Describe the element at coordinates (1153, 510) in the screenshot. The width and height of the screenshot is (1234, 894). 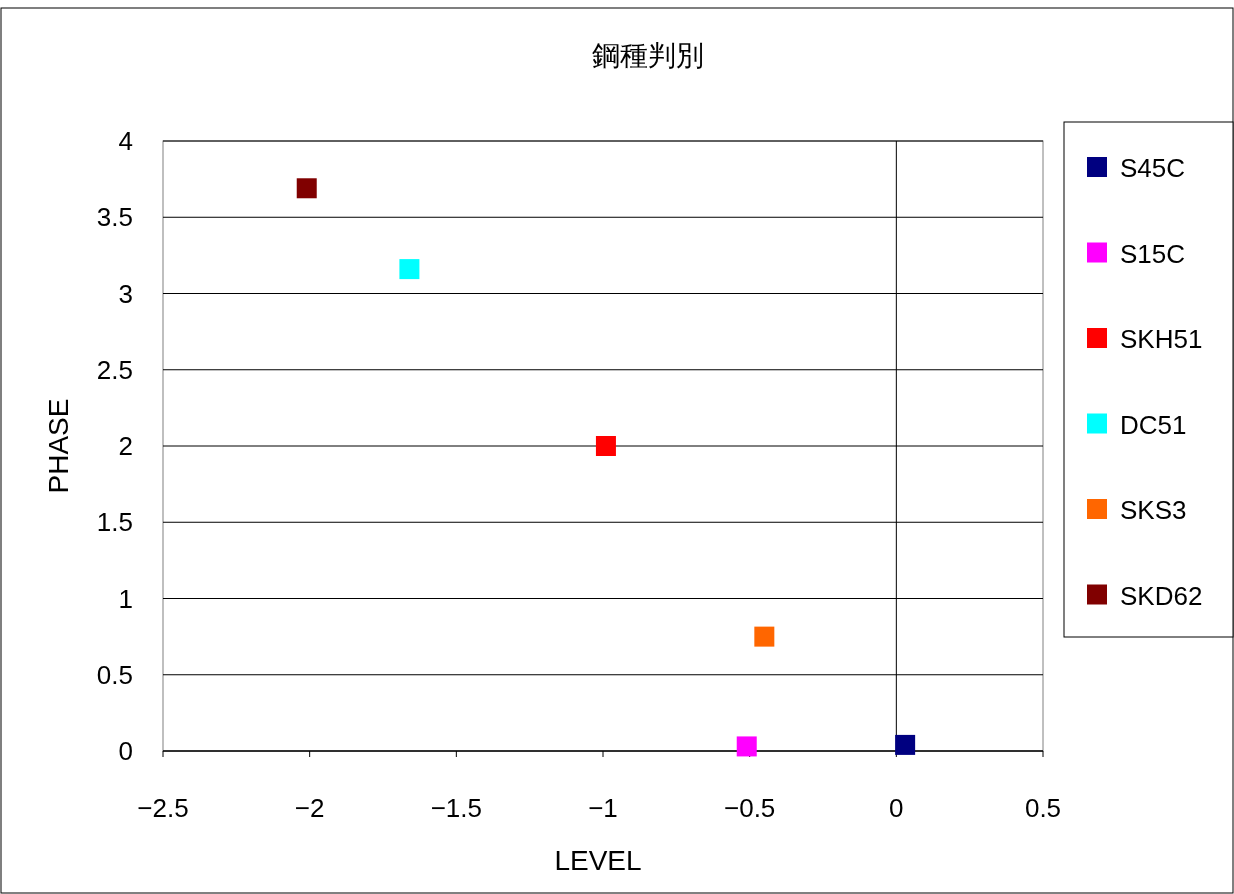
I see `legend-label: SKS3` at that location.